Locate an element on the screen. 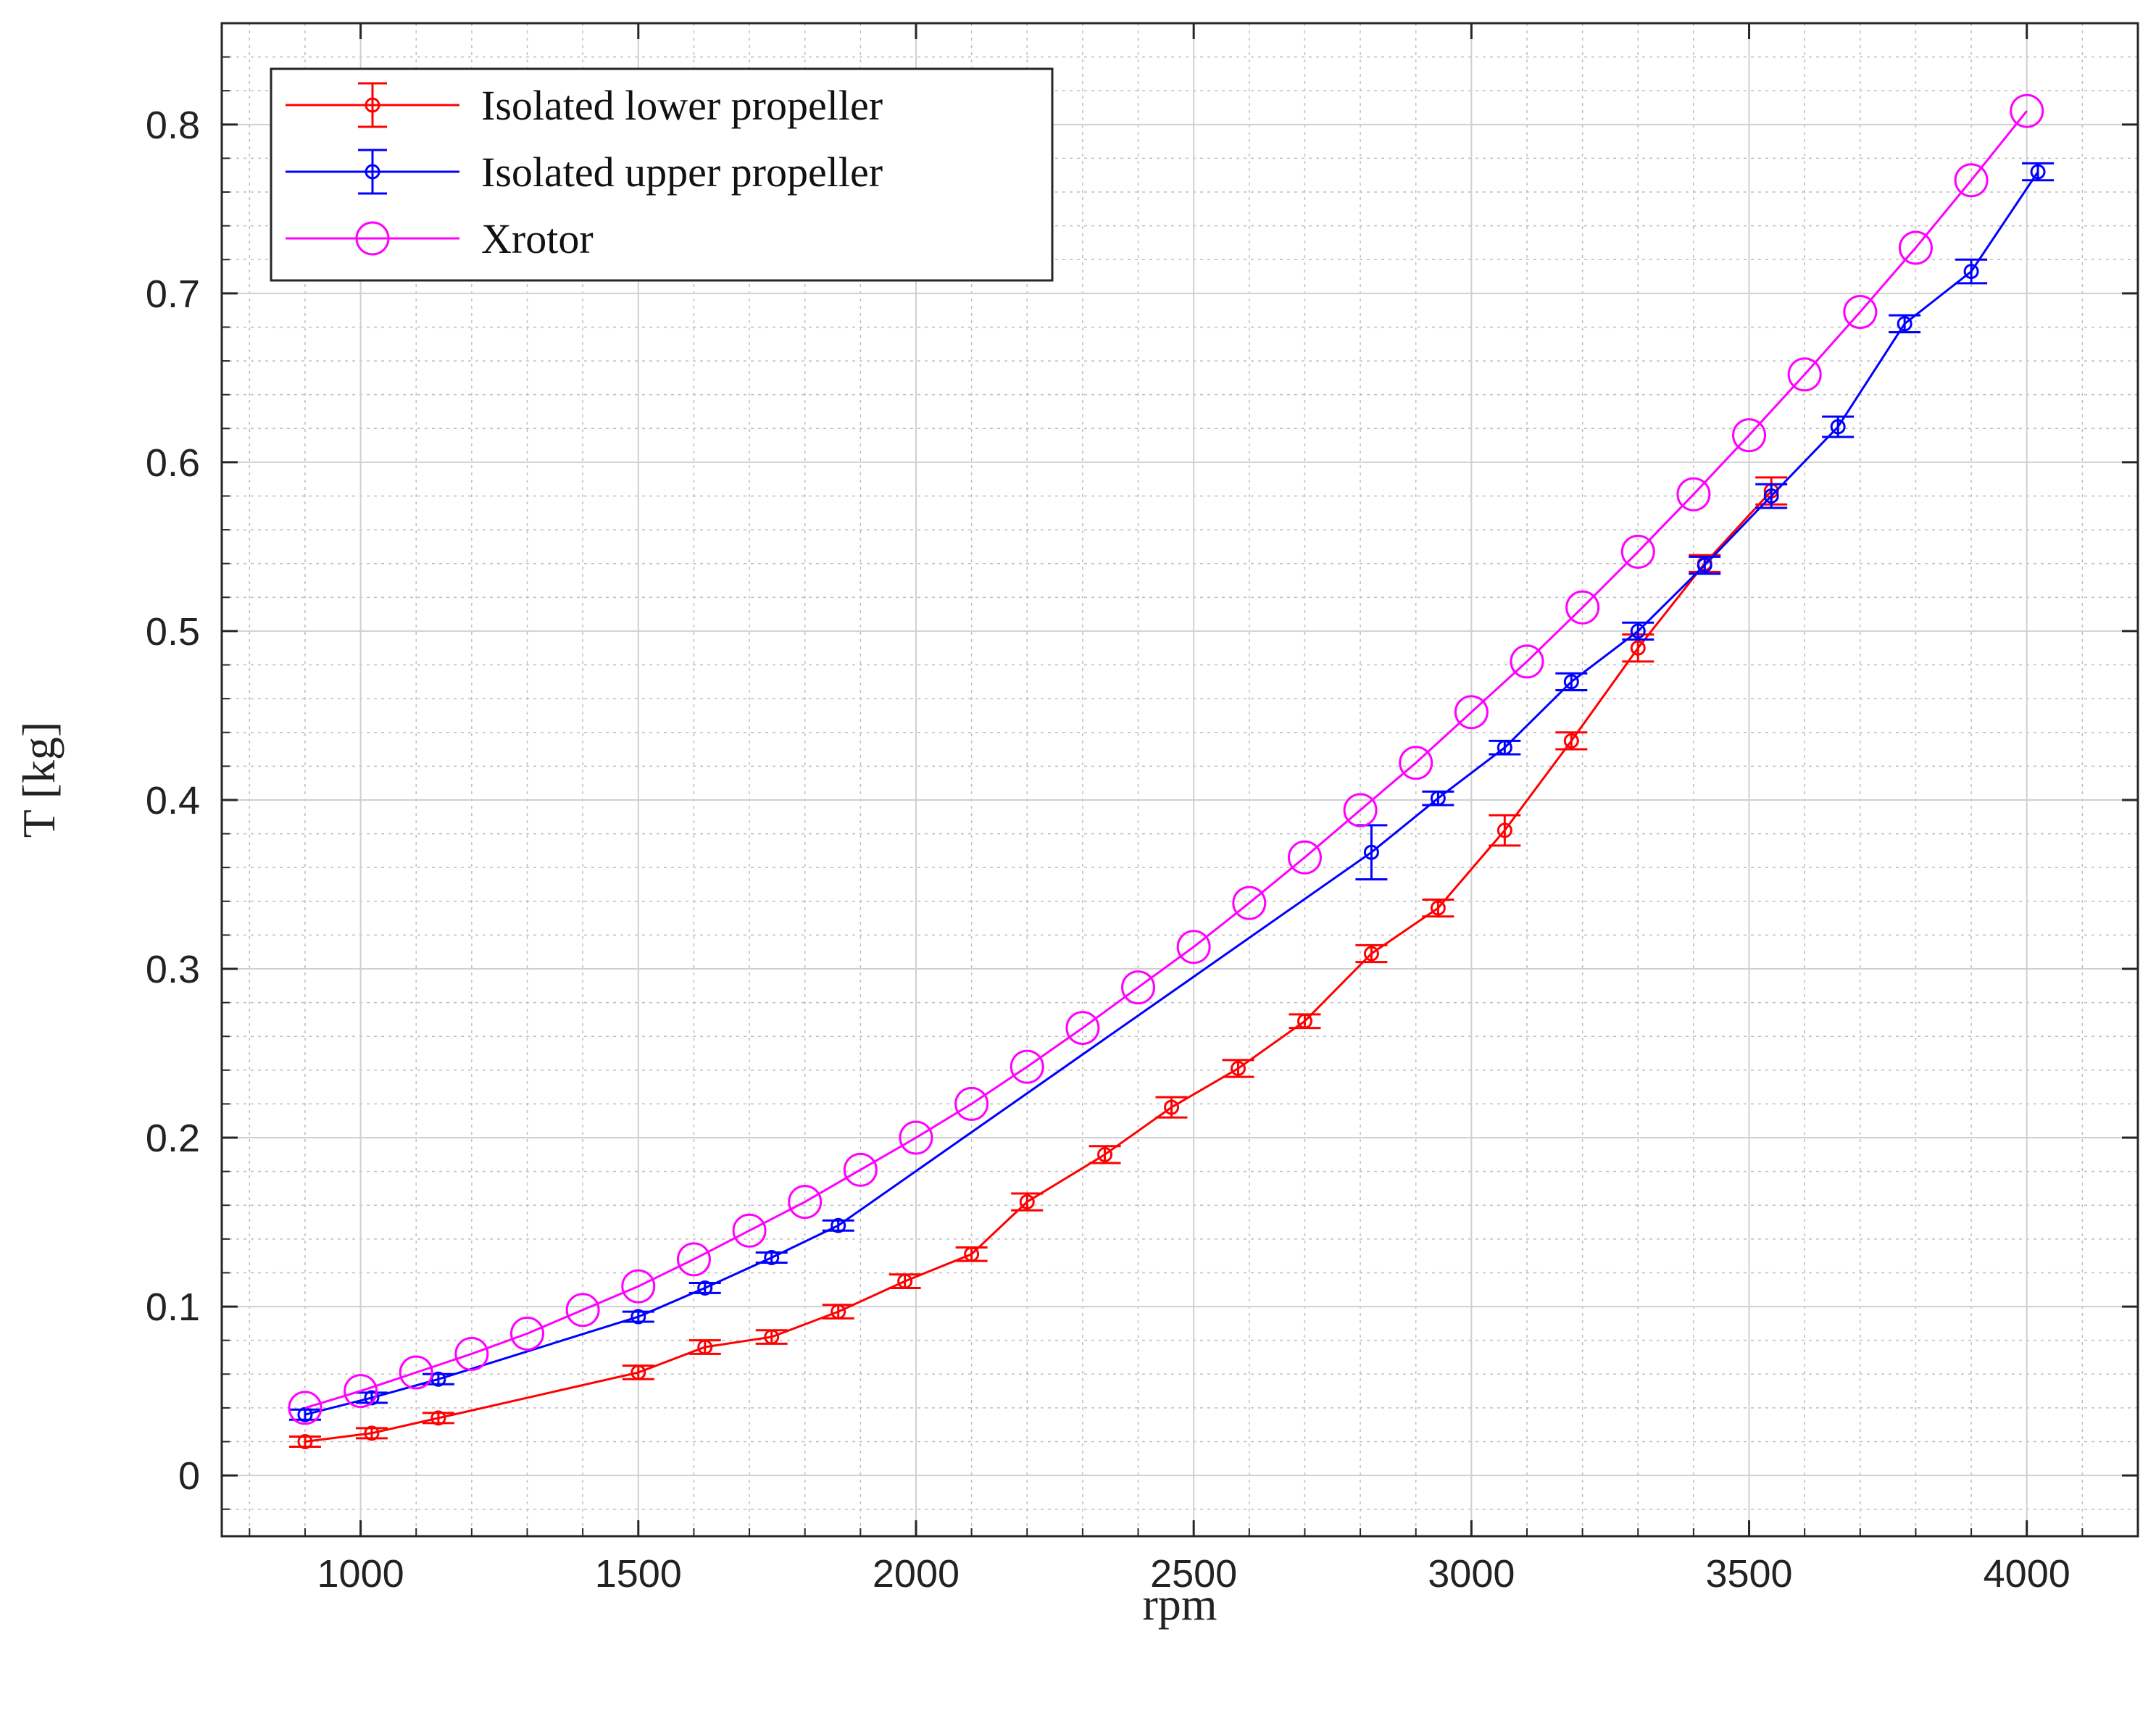 The width and height of the screenshot is (2156, 1721). y-tick-label: 0 is located at coordinates (189, 1476).